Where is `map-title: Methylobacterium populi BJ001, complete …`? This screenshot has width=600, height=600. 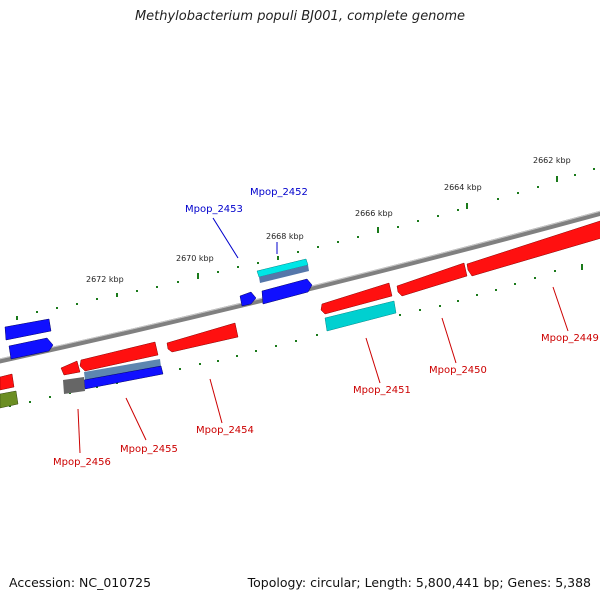 map-title: Methylobacterium populi BJ001, complete … is located at coordinates (300, 16).